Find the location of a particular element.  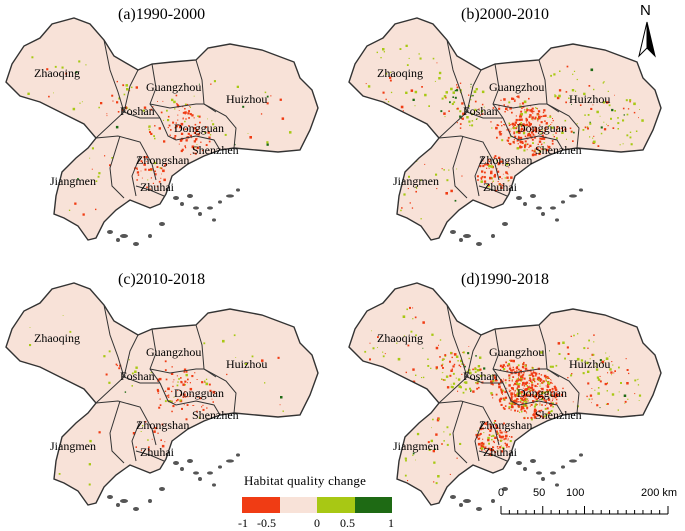

city-boundary is located at coordinates (469, 158).